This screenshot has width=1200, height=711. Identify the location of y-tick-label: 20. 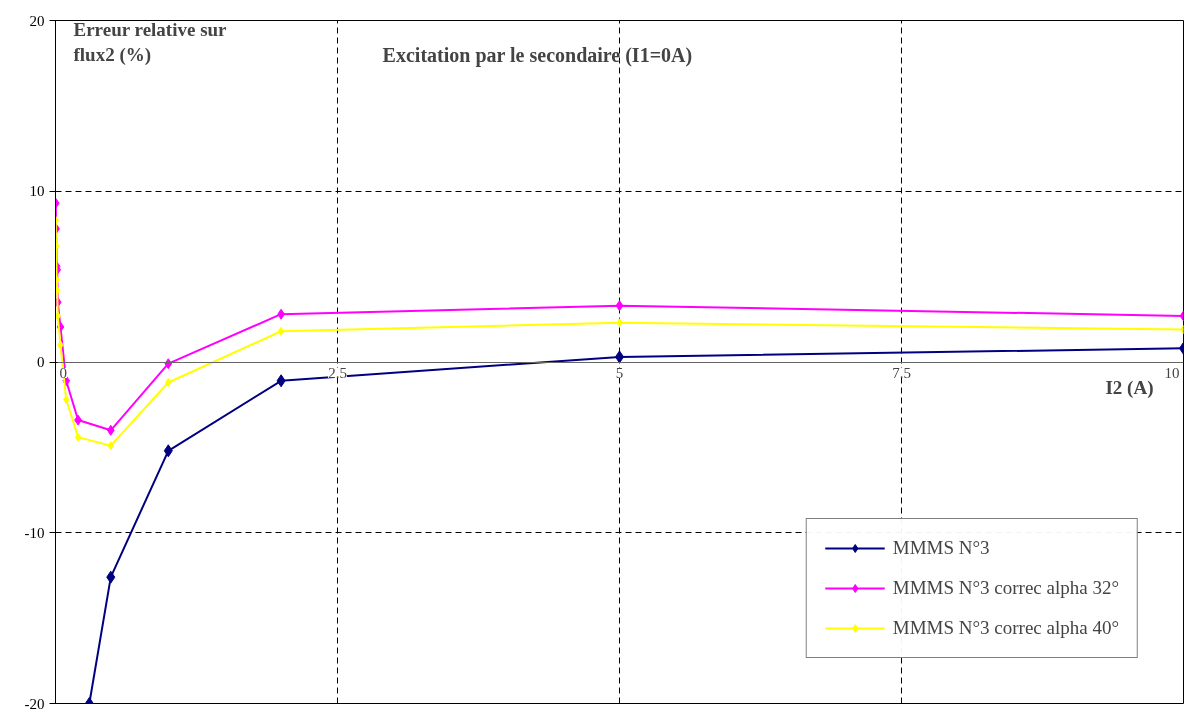
(37, 20).